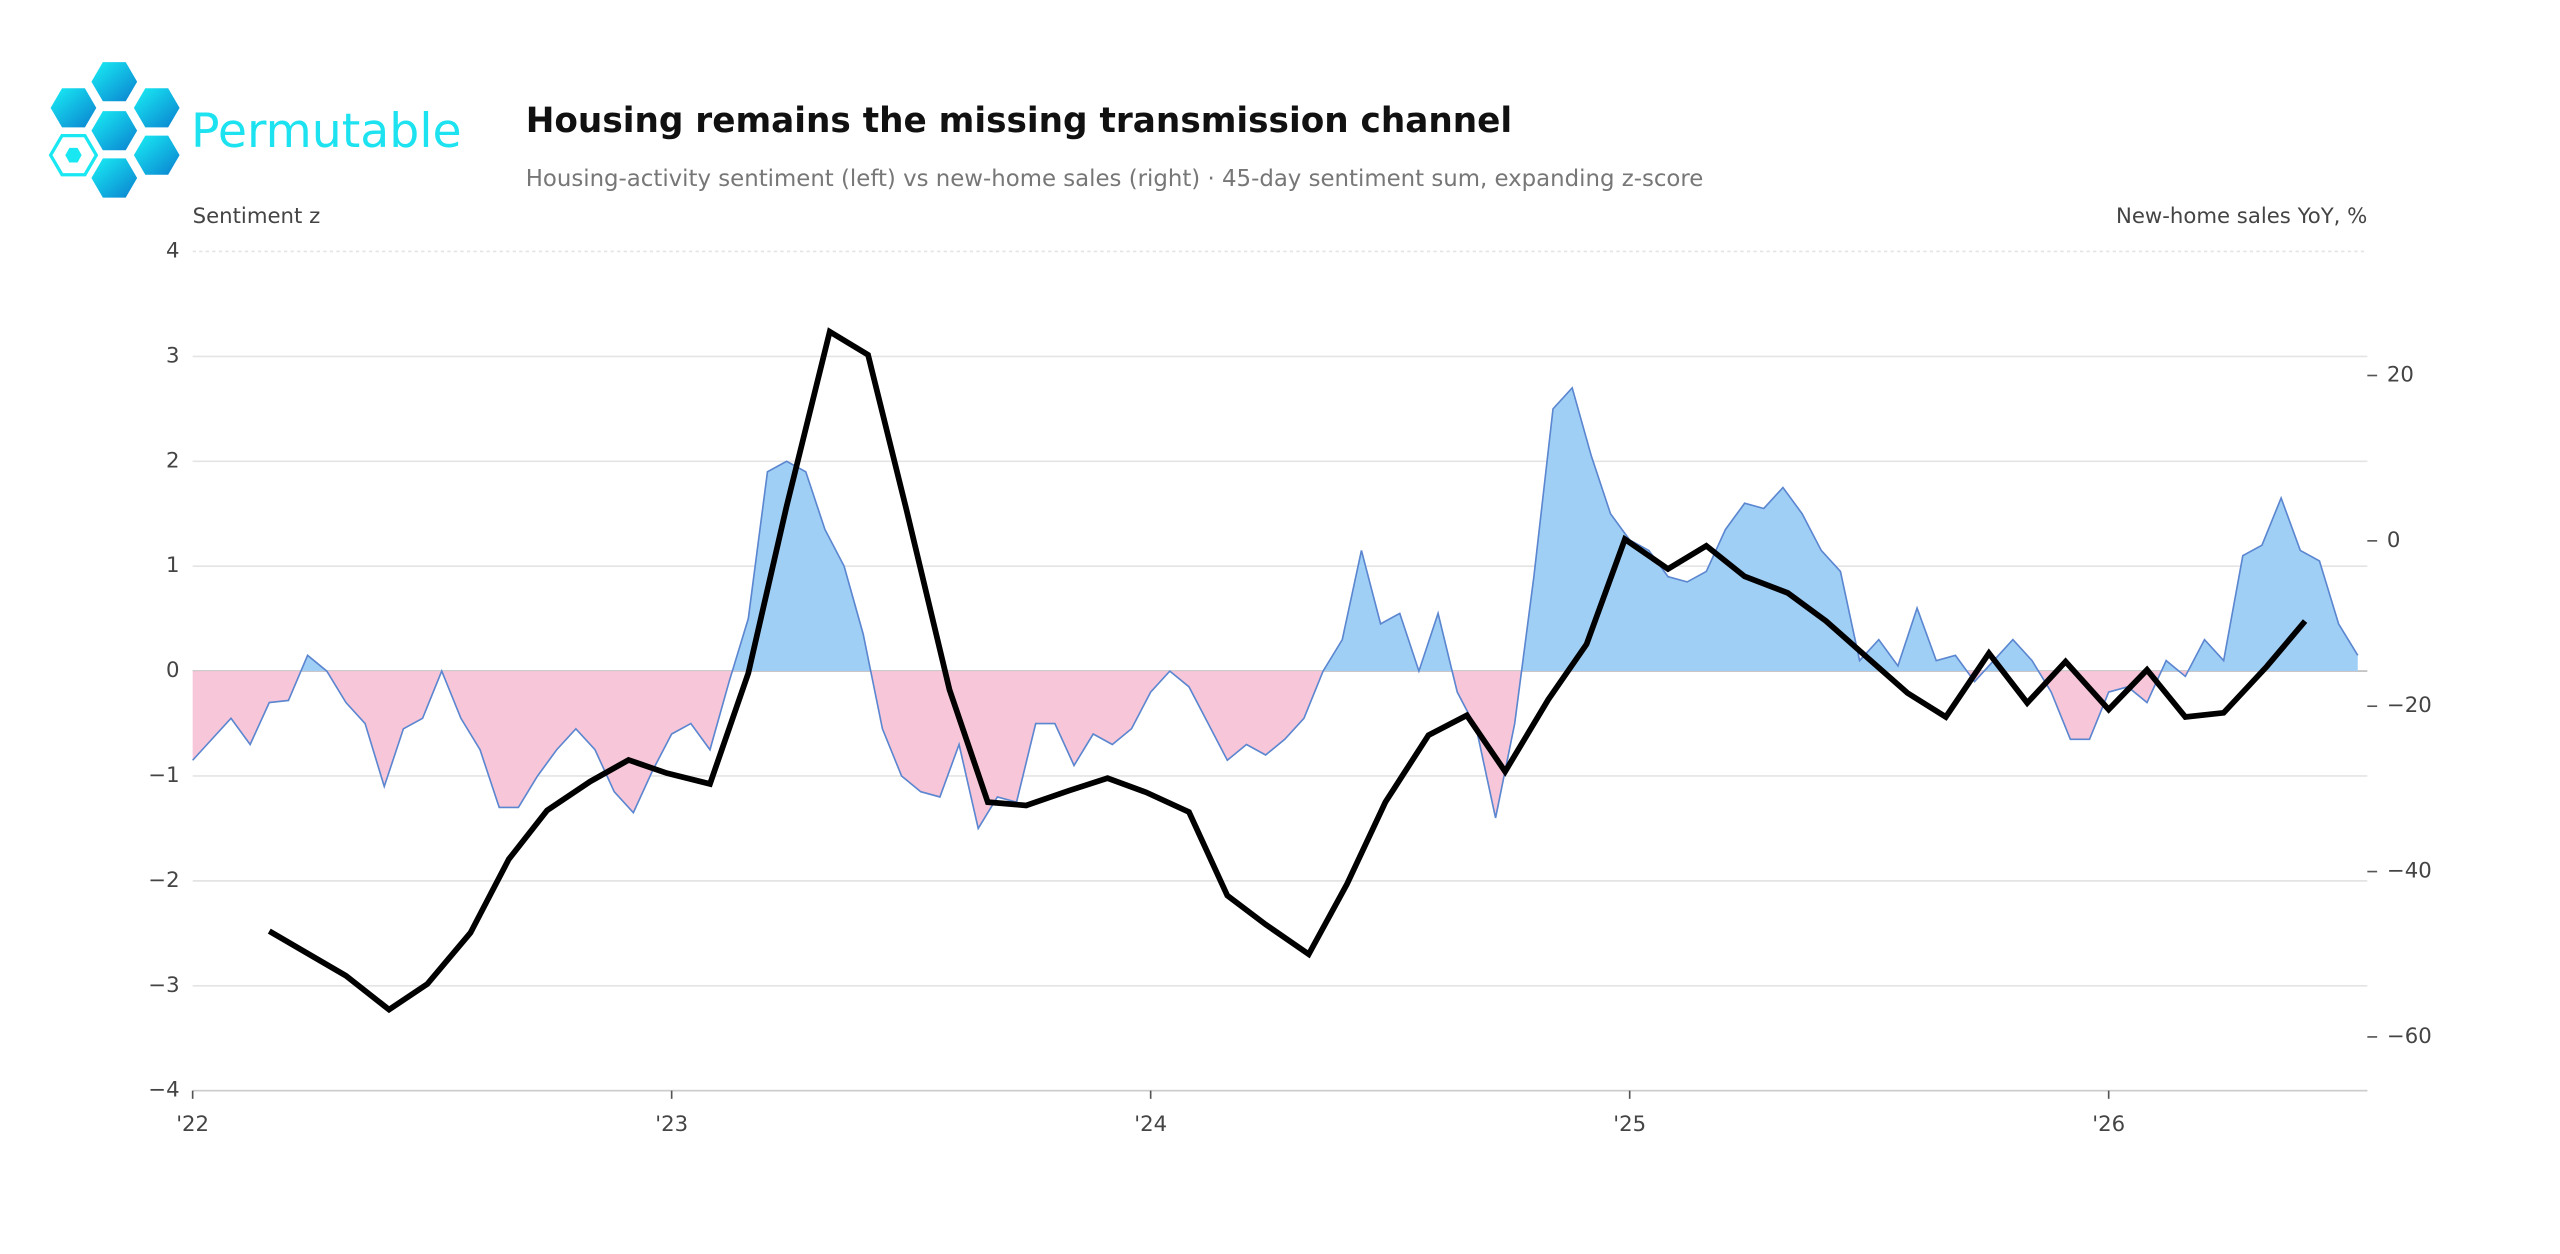 The height and width of the screenshot is (1254, 2560). Describe the element at coordinates (173, 250) in the screenshot. I see `y-tick-label: 4` at that location.